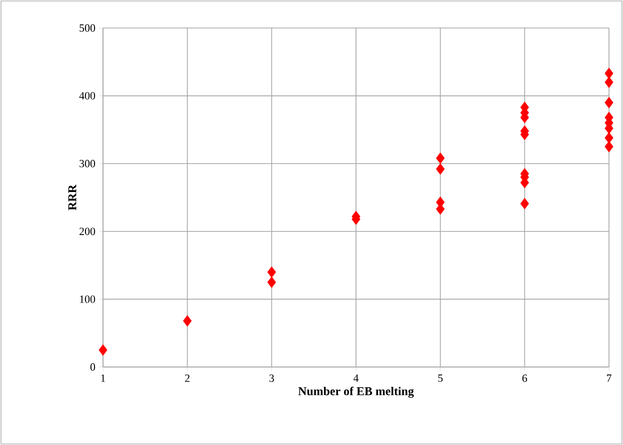  I want to click on x-tick-label: 7, so click(609, 378).